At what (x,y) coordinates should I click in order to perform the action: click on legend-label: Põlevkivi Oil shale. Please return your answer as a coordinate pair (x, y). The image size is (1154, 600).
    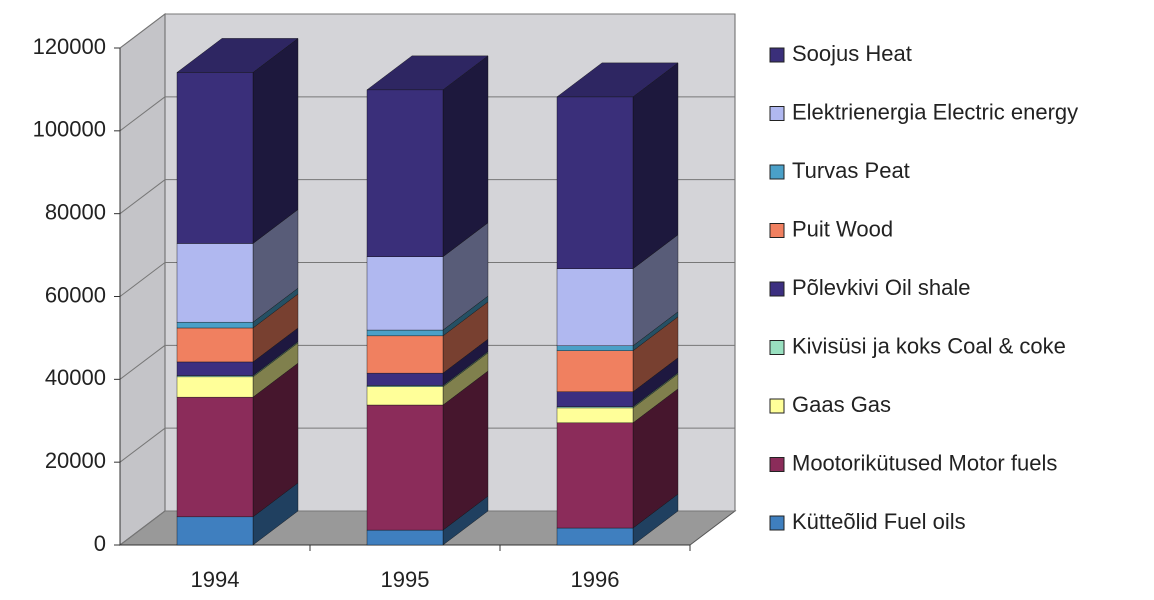
    Looking at the image, I should click on (881, 287).